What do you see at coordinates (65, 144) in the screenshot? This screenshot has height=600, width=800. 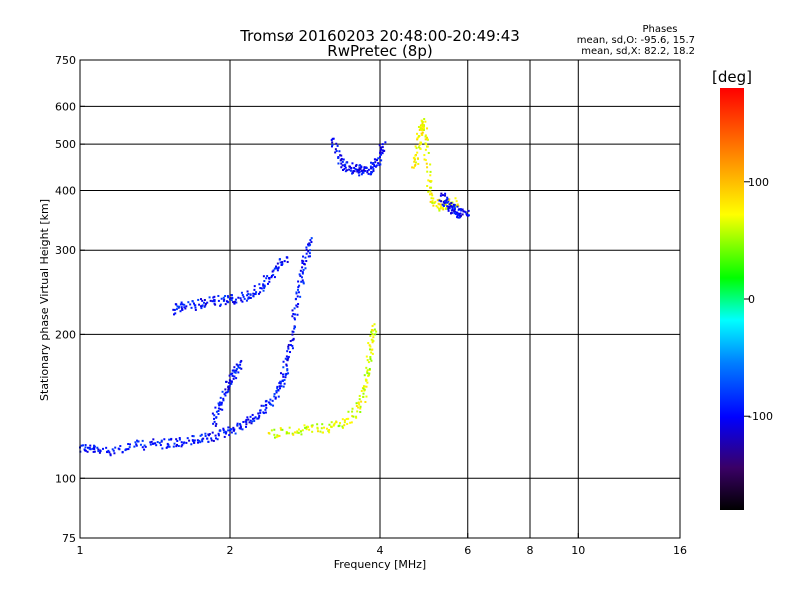 I see `y-tick-label: 500` at bounding box center [65, 144].